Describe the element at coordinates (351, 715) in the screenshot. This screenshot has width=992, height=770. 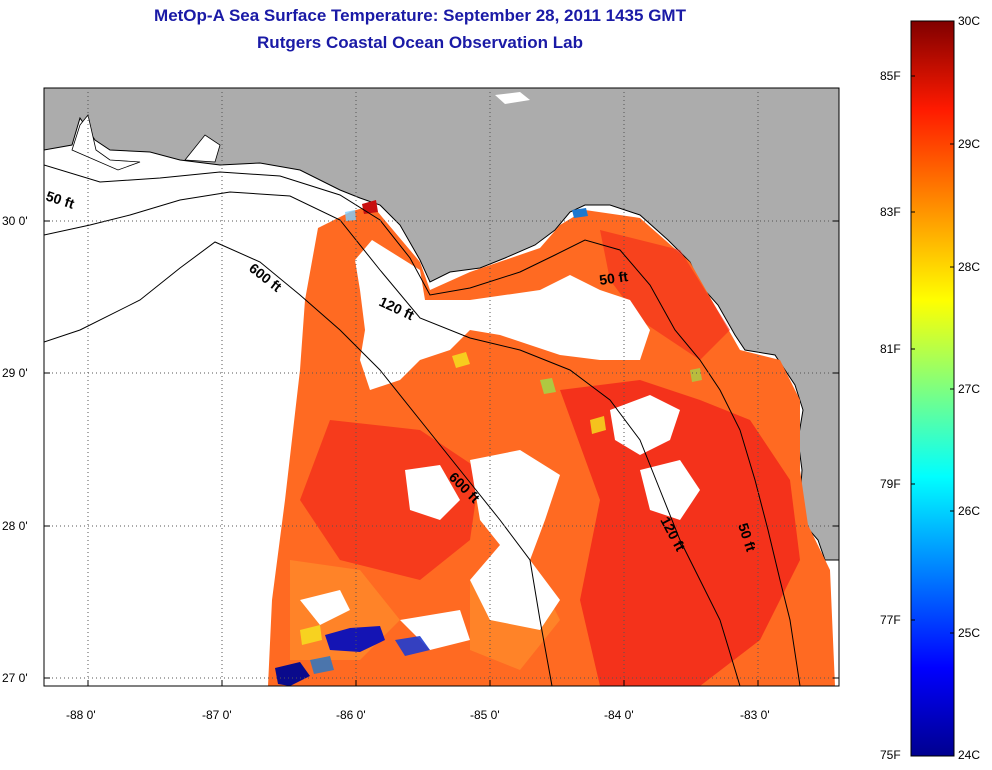
I see `lon-label: -86 0'` at that location.